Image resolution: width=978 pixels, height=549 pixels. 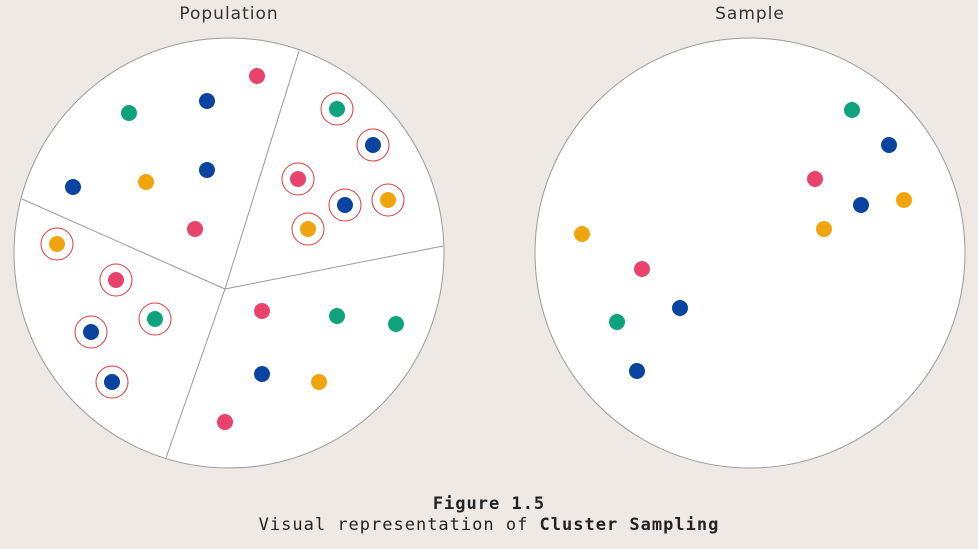 What do you see at coordinates (629, 525) in the screenshot?
I see `caption-emphasis: Cluster Sampling` at bounding box center [629, 525].